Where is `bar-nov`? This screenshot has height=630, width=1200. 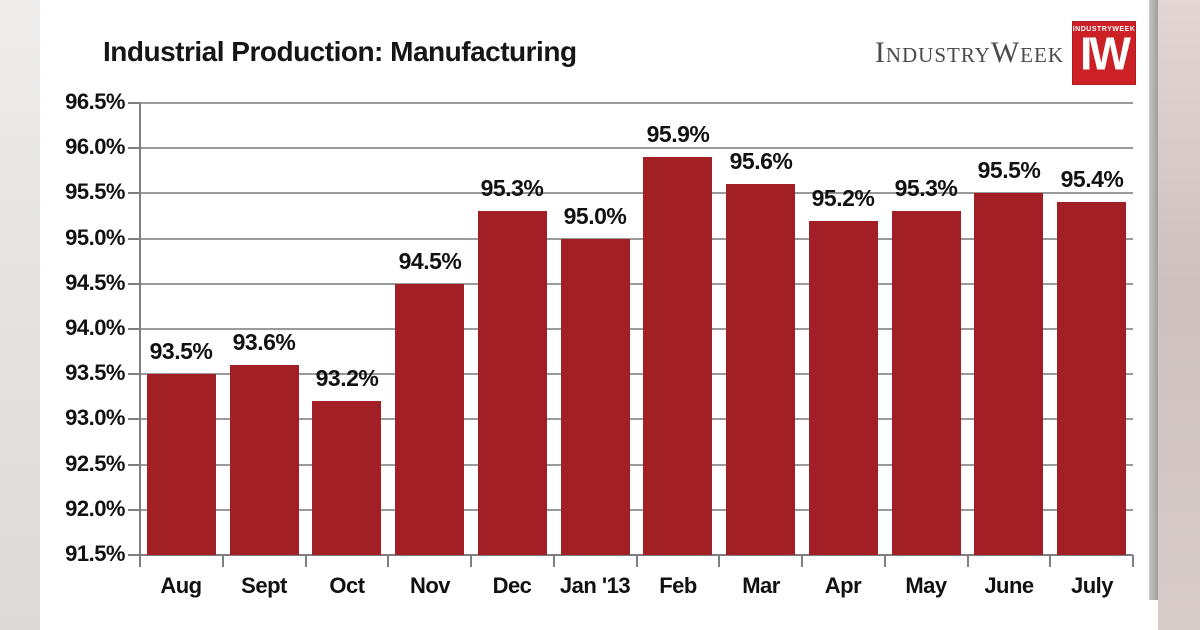 bar-nov is located at coordinates (429, 419).